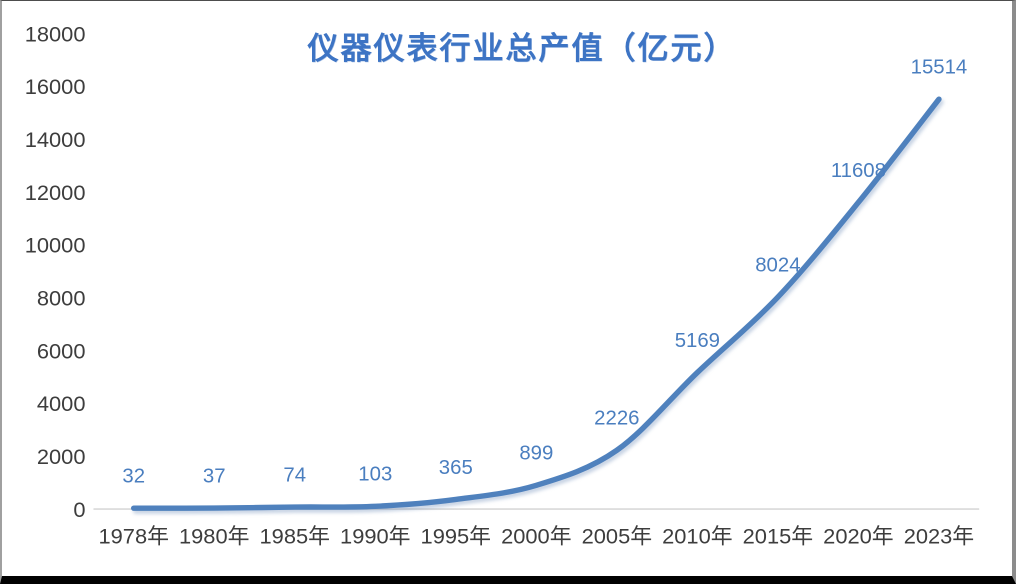 This screenshot has width=1016, height=584. Describe the element at coordinates (456, 468) in the screenshot. I see `data-point-label: 365` at that location.